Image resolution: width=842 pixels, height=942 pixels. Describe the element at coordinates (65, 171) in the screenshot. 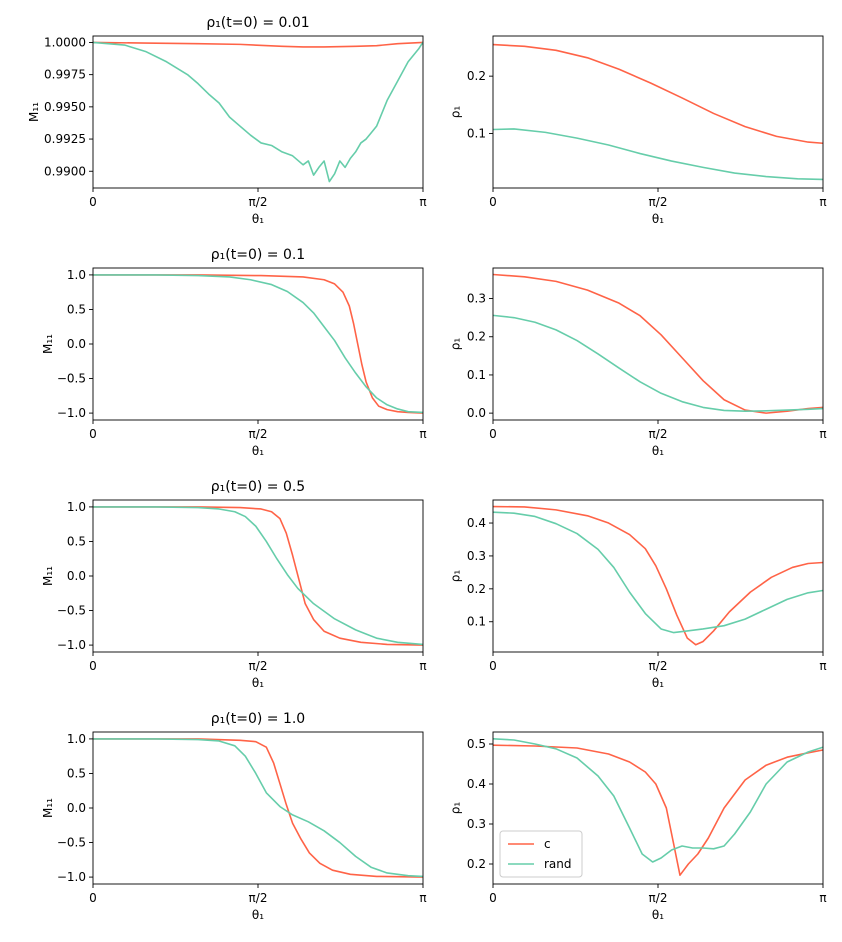

I see `y-tick-label: 0.9900` at that location.